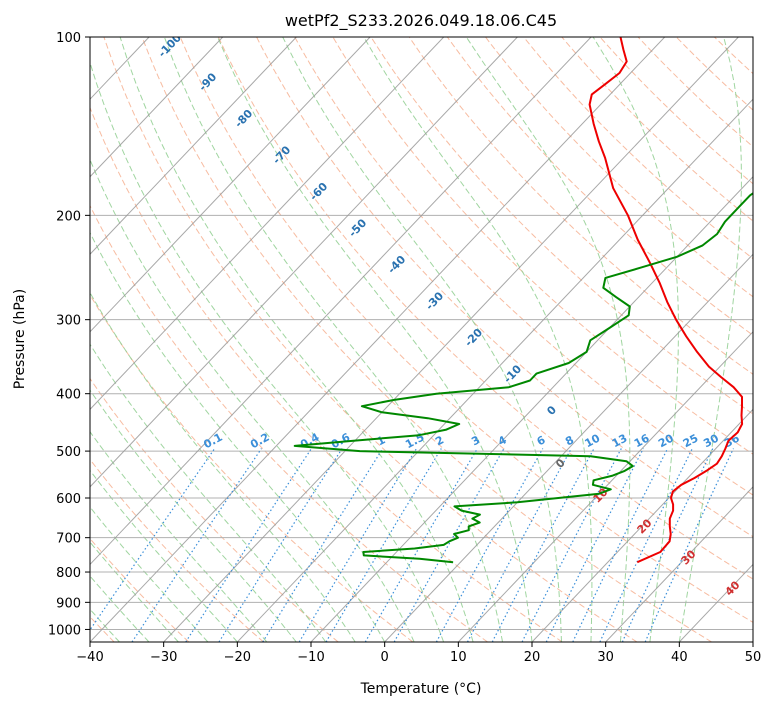 This screenshot has height=708, width=775. I want to click on x-tick-label: 40, so click(679, 657).